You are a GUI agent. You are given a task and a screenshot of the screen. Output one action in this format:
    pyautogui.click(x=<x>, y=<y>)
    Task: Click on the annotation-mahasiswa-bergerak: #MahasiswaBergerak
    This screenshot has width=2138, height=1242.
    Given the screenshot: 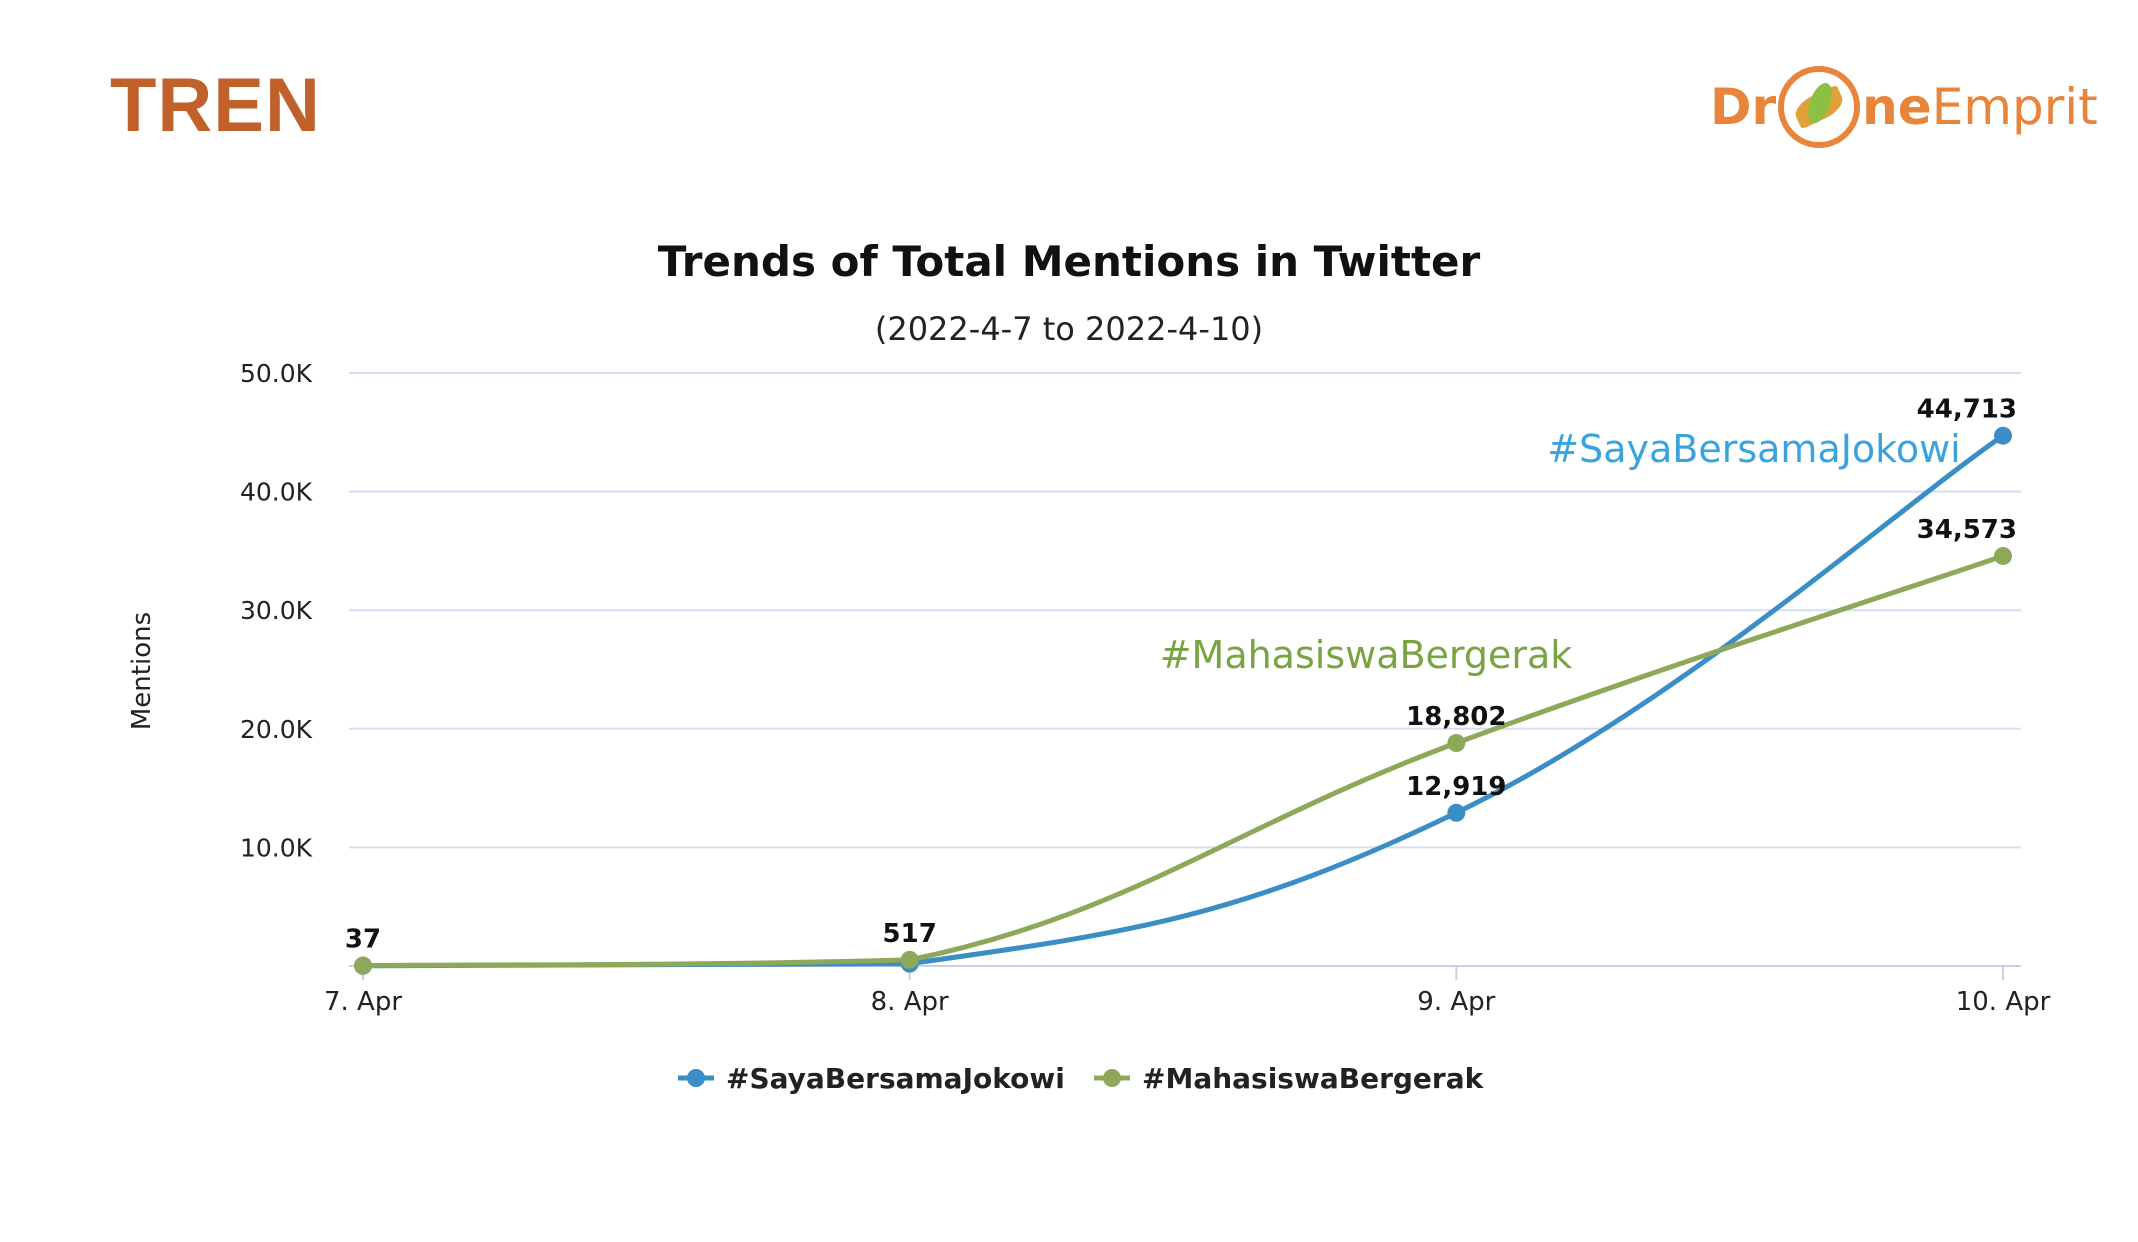 What is the action you would take?
    pyautogui.click(x=1366, y=655)
    